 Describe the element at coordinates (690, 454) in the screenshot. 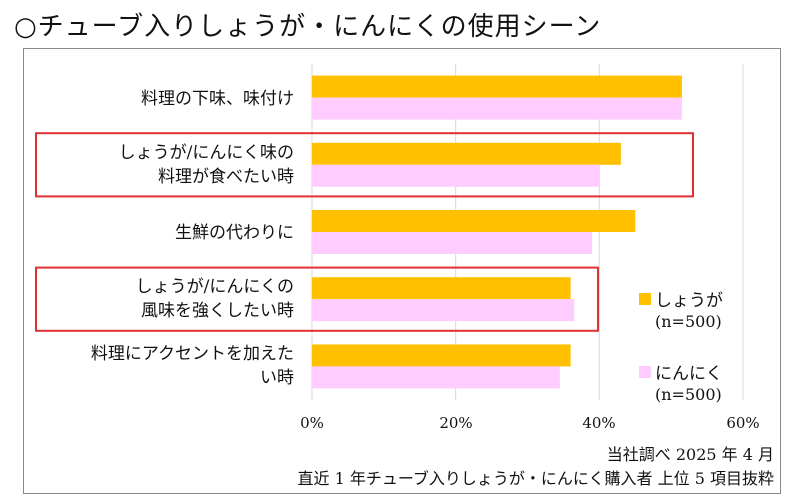

I see `source-note: 当社調べ 2025 年 4 月` at that location.